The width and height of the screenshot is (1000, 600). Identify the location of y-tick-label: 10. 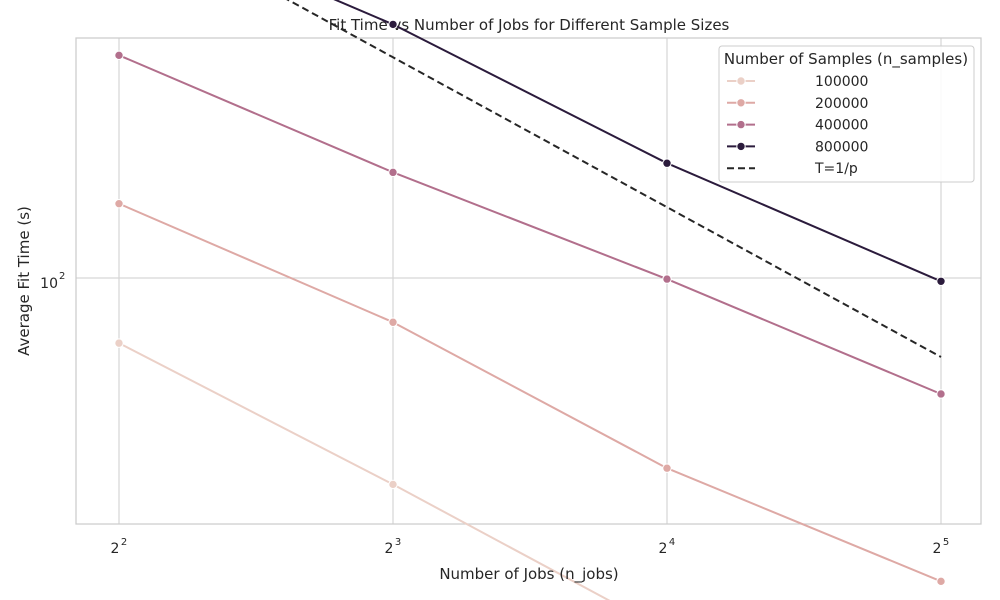
(49, 284).